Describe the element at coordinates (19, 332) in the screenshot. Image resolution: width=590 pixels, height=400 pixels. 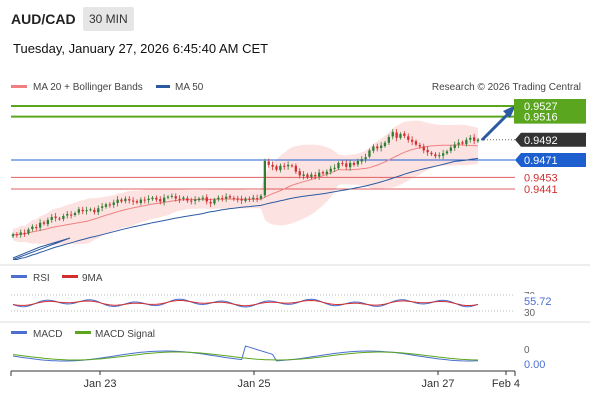
I see `macd-legend-swatch` at that location.